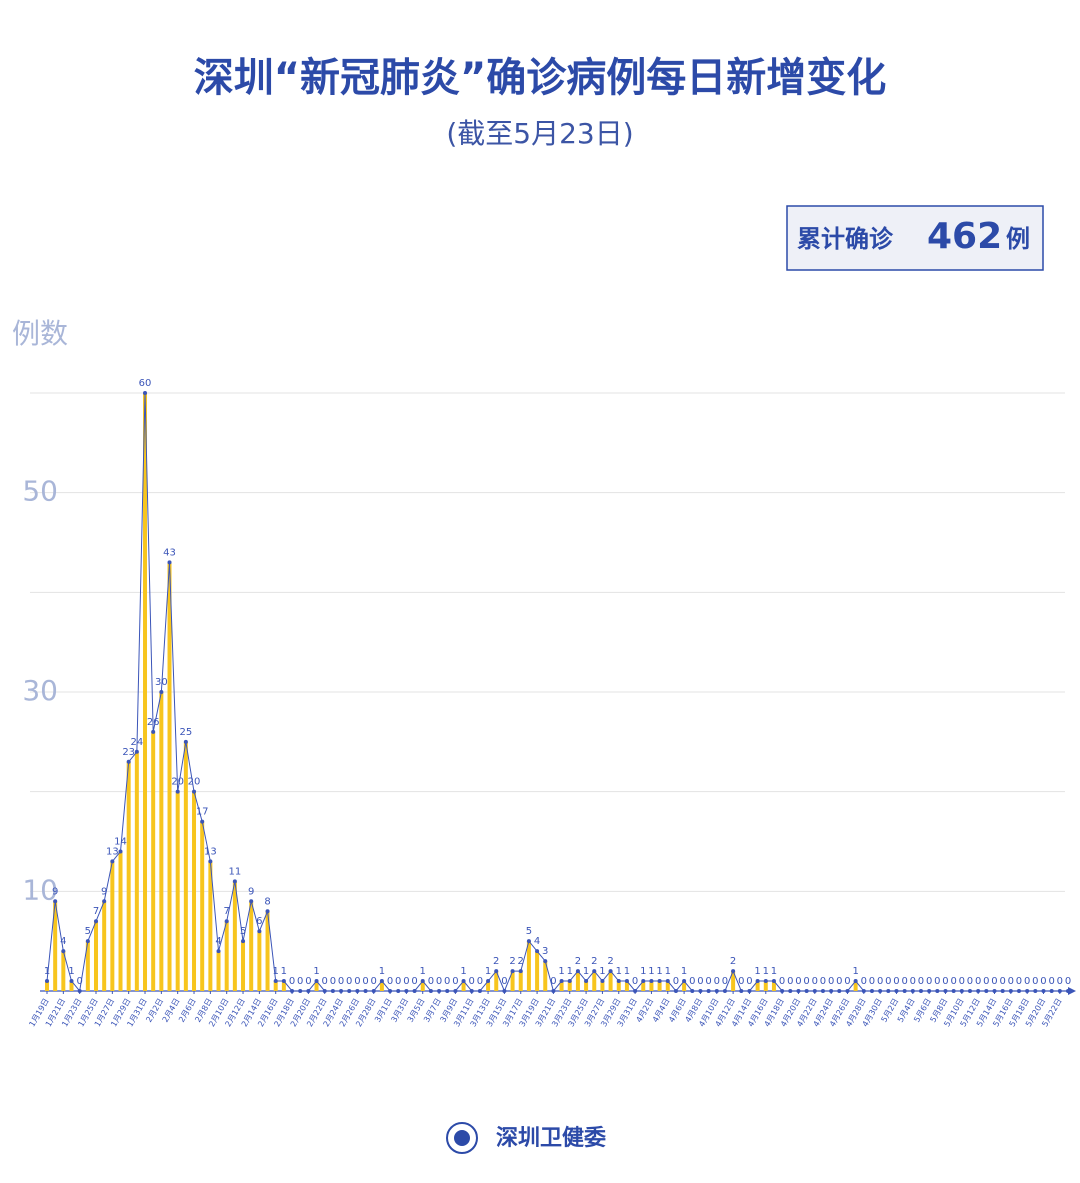 This screenshot has width=1080, height=1183. I want to click on total-unit: 例, so click(1018, 239).